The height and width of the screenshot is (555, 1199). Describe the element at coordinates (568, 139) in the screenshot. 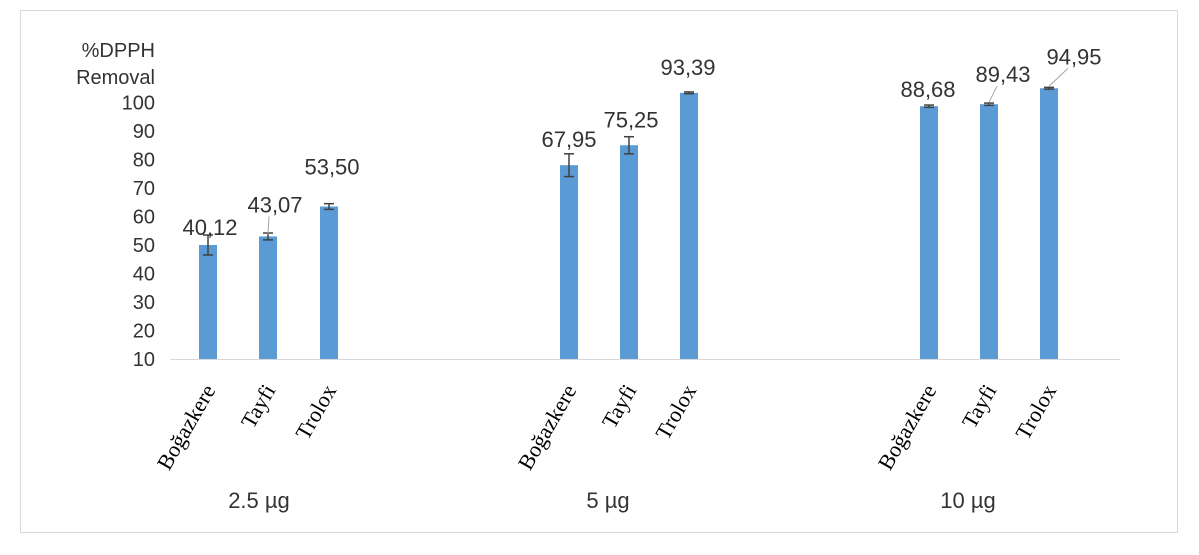

I see `data-label: 67,95` at that location.